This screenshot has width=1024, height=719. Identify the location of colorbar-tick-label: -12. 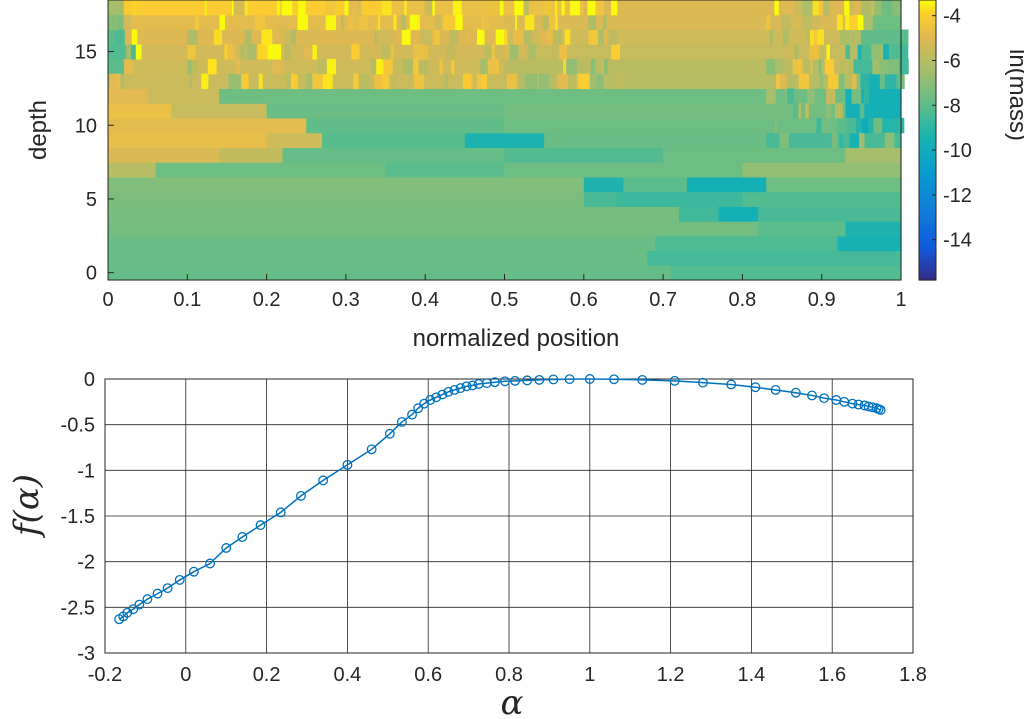
(957, 196).